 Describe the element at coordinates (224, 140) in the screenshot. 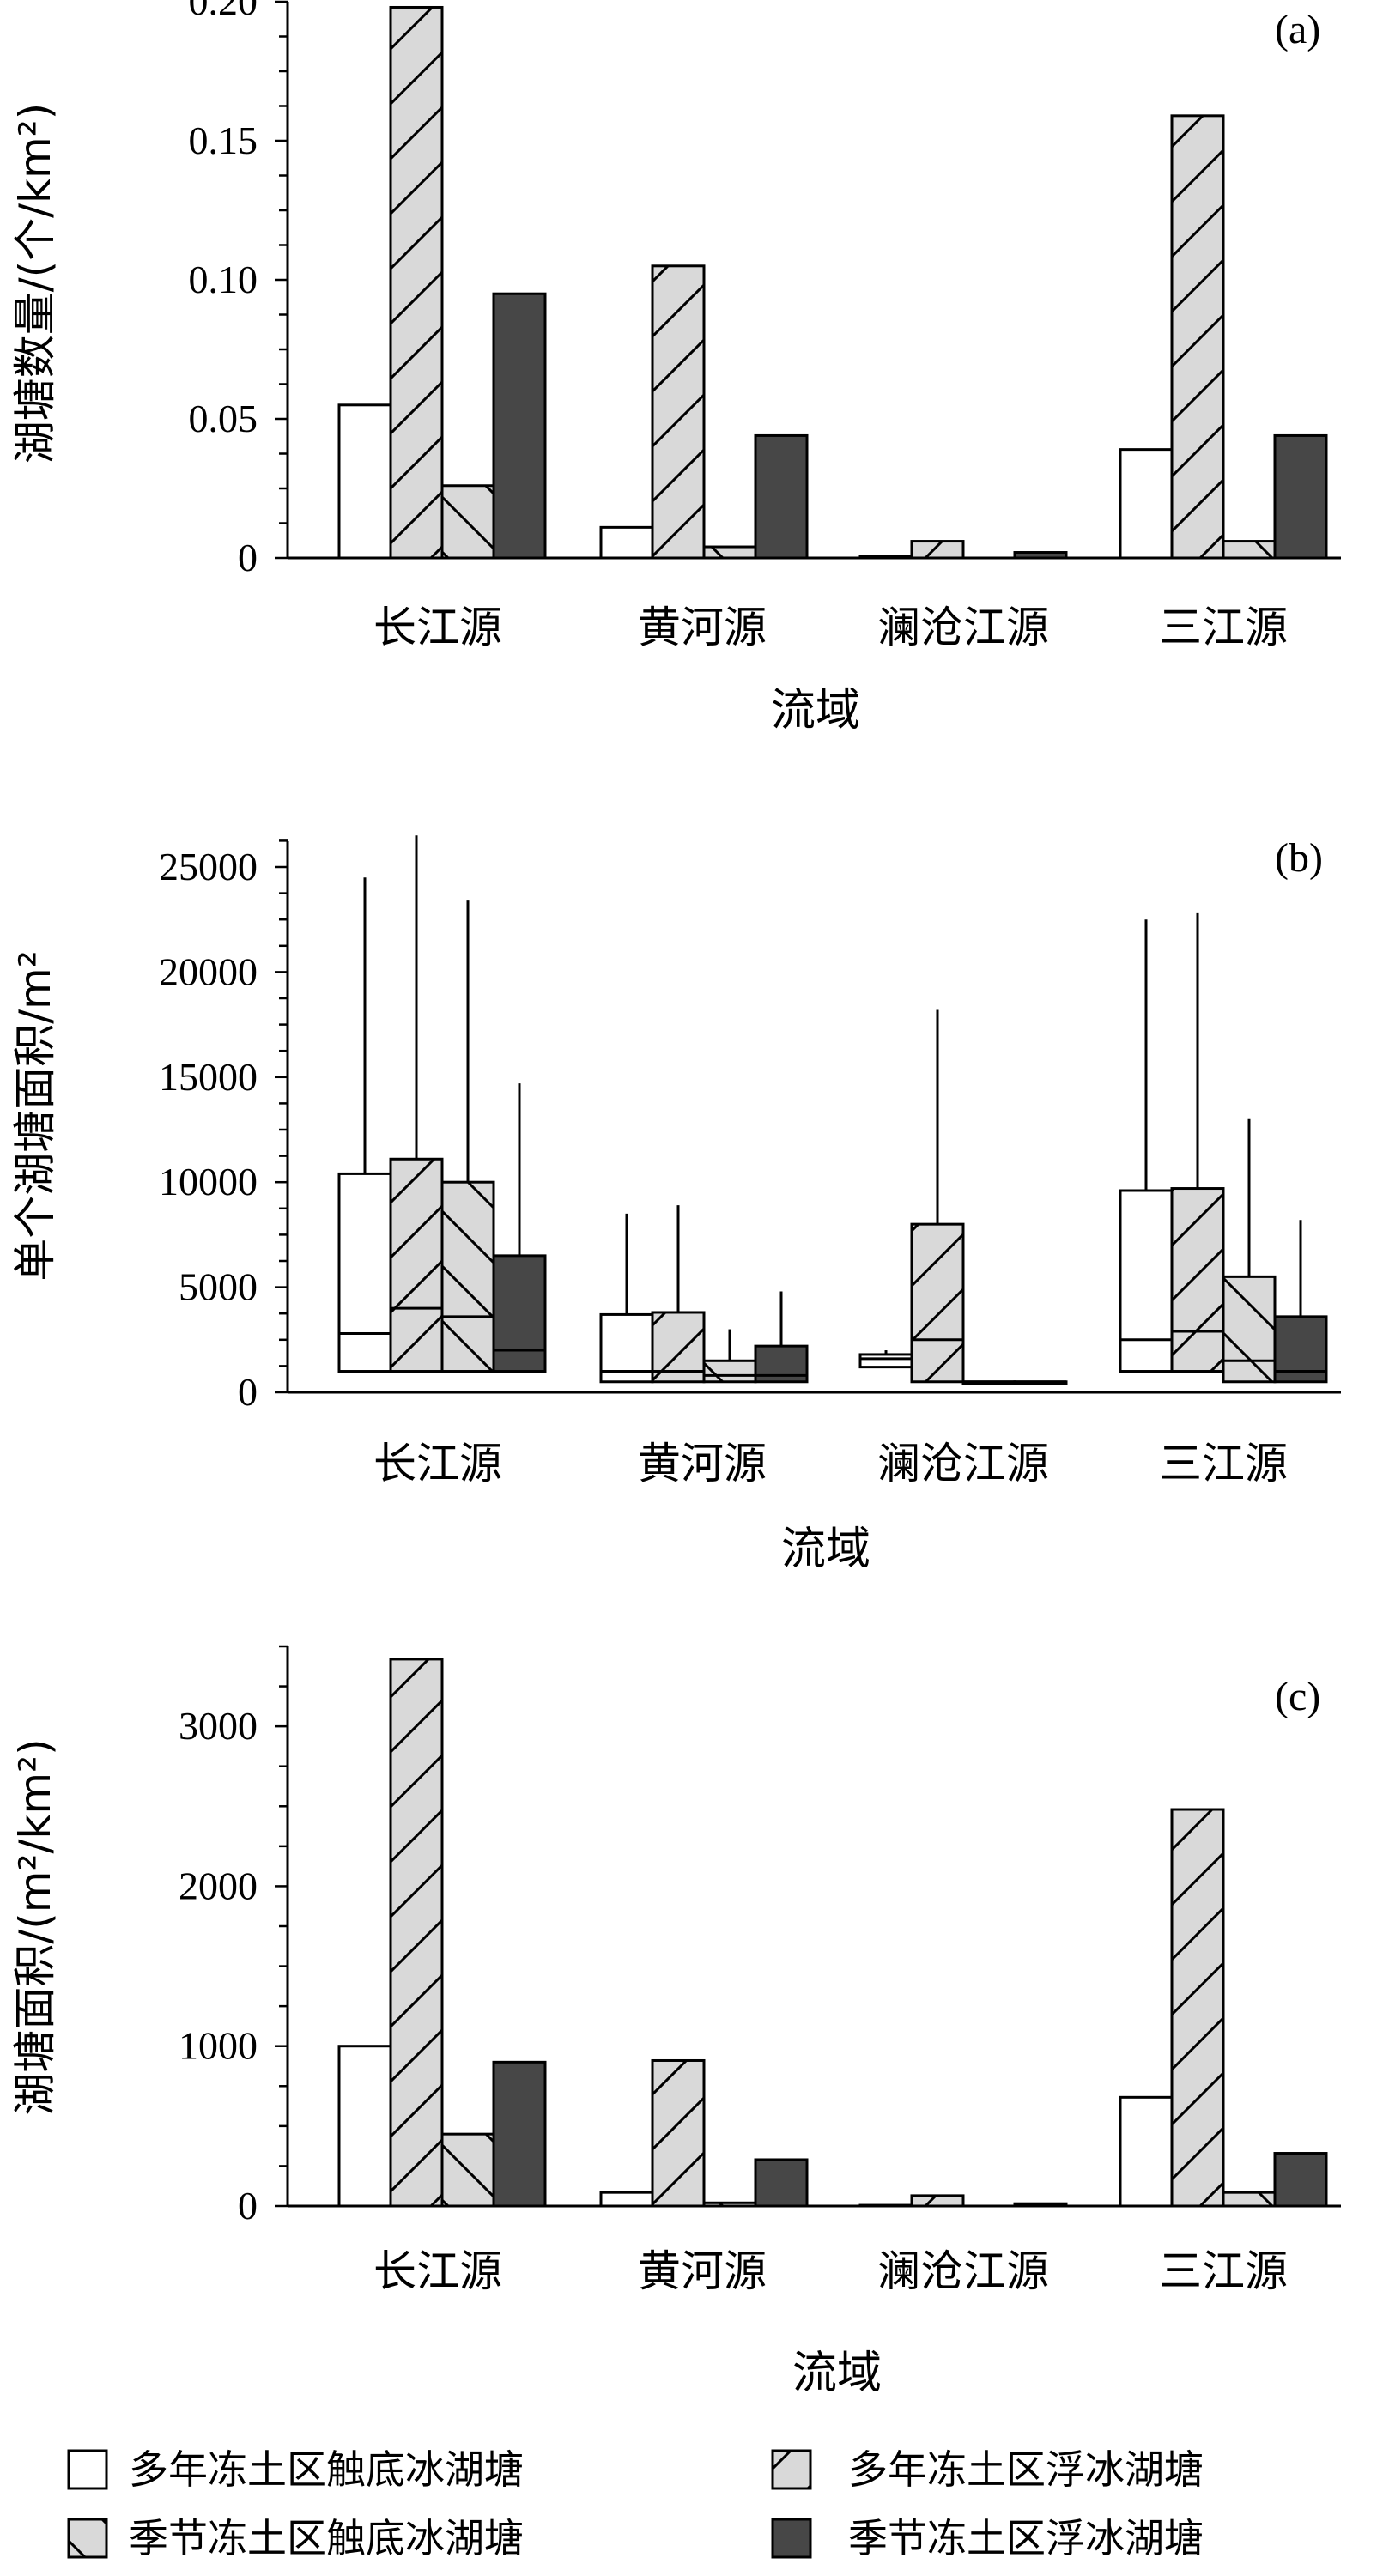

I see `y-tick-label: 0.15` at that location.